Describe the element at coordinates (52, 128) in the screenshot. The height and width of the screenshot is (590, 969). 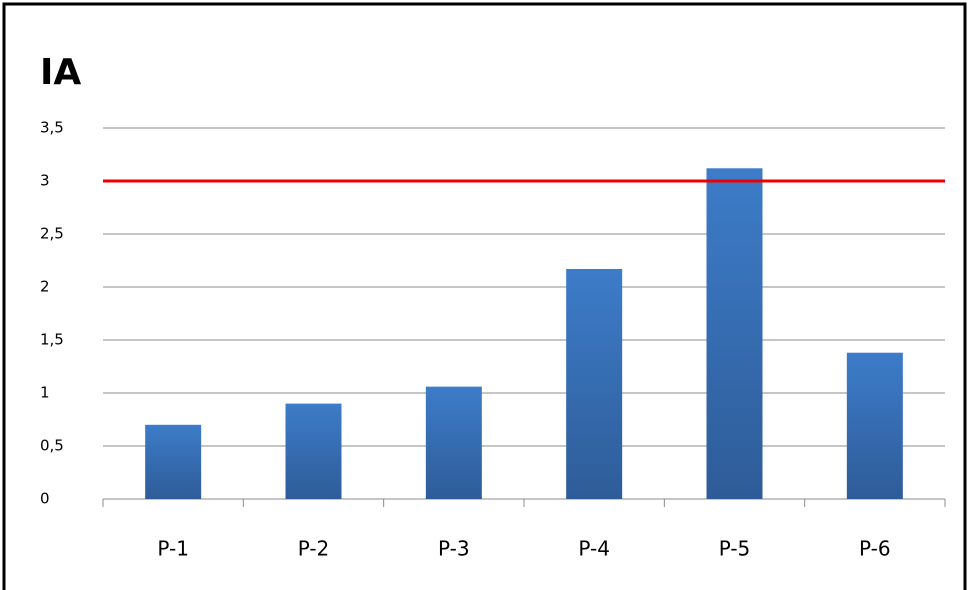
I see `y-tick-label: 3,5` at that location.